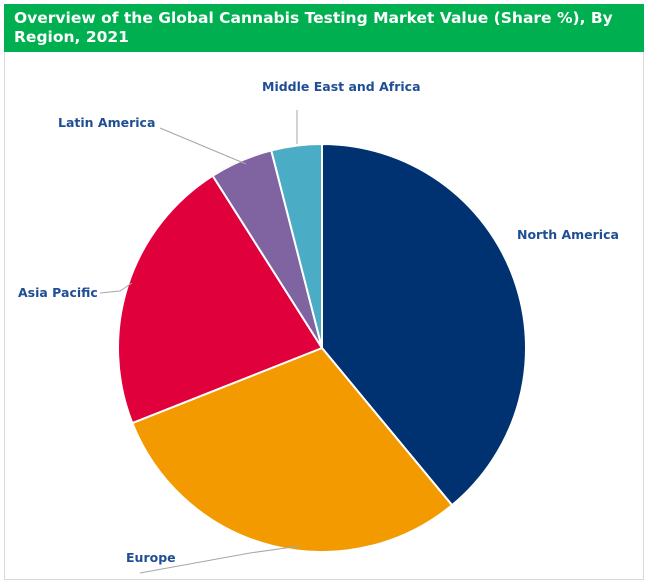  I want to click on slice-label: Asia Pacific, so click(58, 292).